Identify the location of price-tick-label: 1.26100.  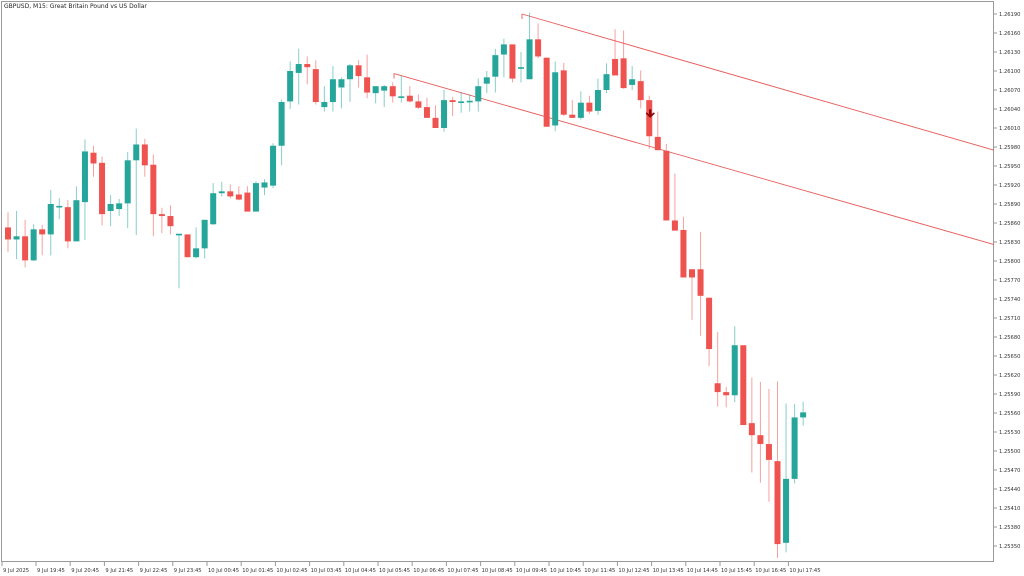
(1009, 72).